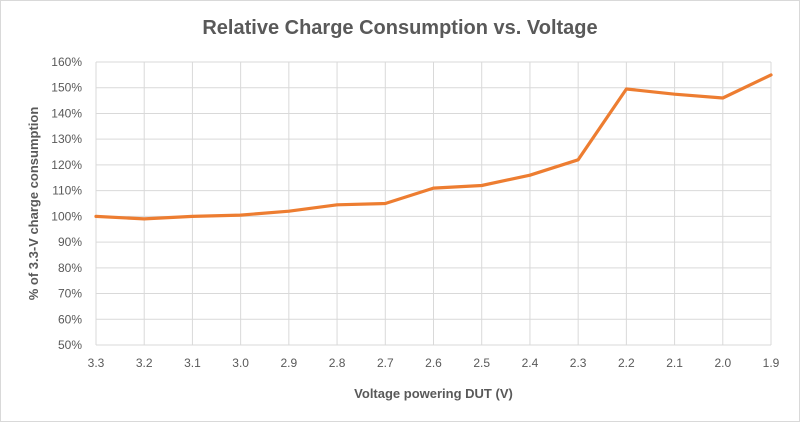  What do you see at coordinates (33, 204) in the screenshot?
I see `y-axis-title: % of 3.3-V charge consumption` at bounding box center [33, 204].